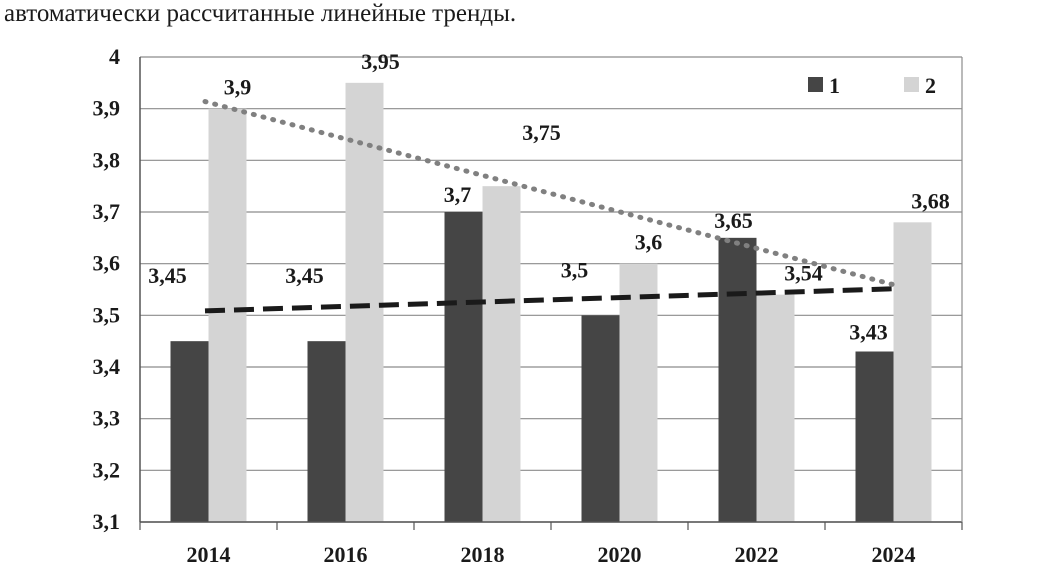  I want to click on y-tick-label: 3,8, so click(107, 159).